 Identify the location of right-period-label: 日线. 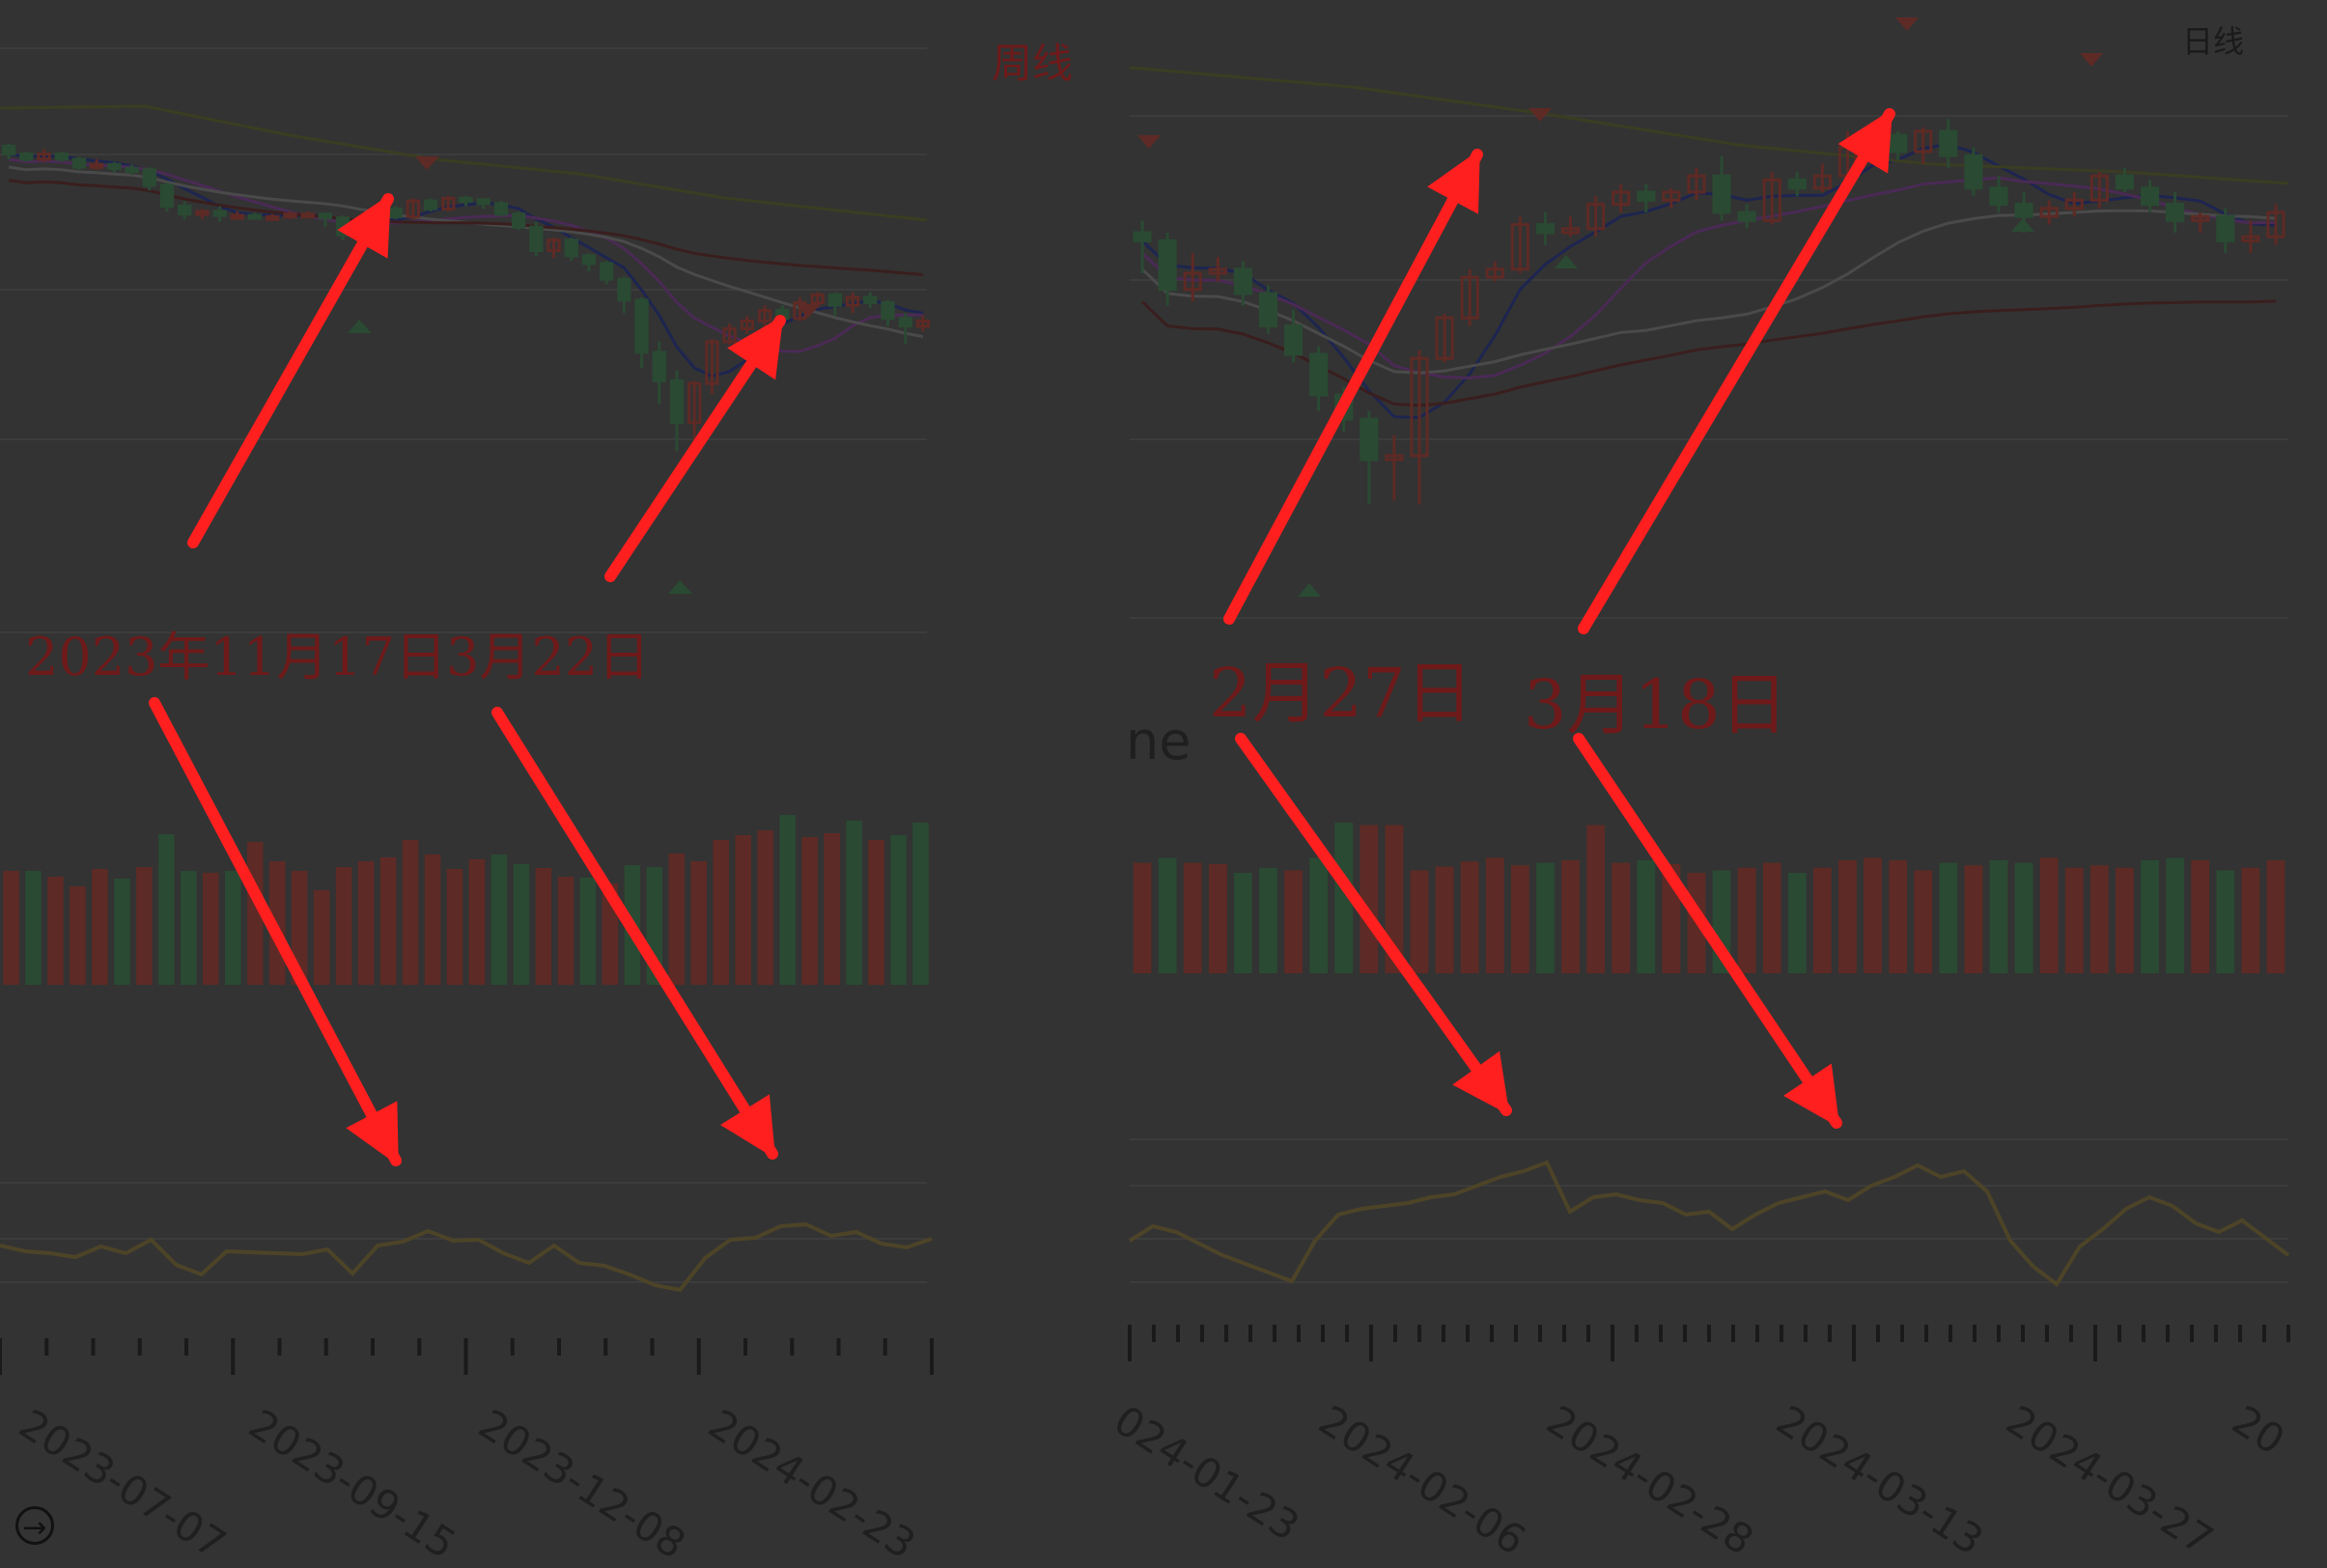
(2213, 42).